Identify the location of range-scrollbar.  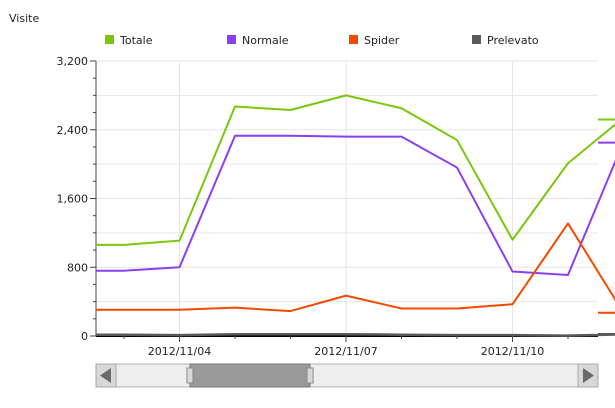
(347, 375).